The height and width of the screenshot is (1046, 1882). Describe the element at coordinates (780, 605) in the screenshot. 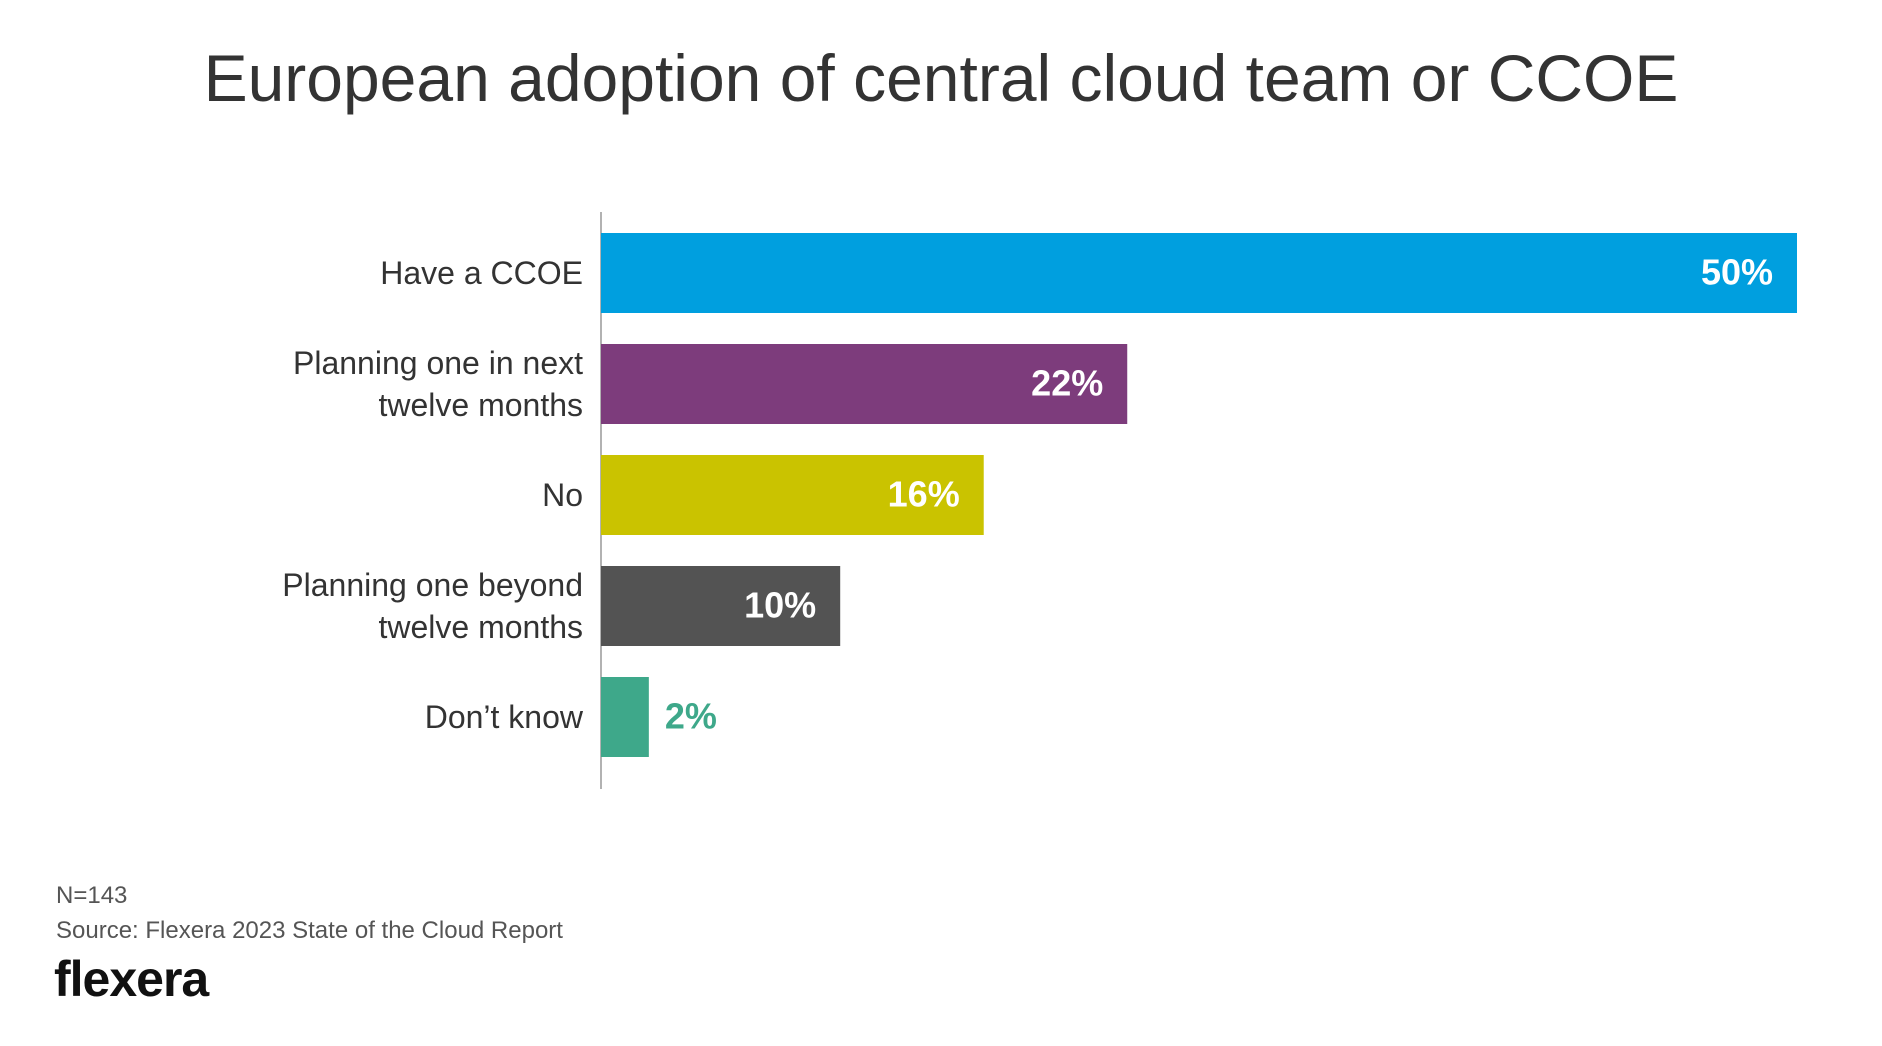

I see `value-label: 10%` at that location.